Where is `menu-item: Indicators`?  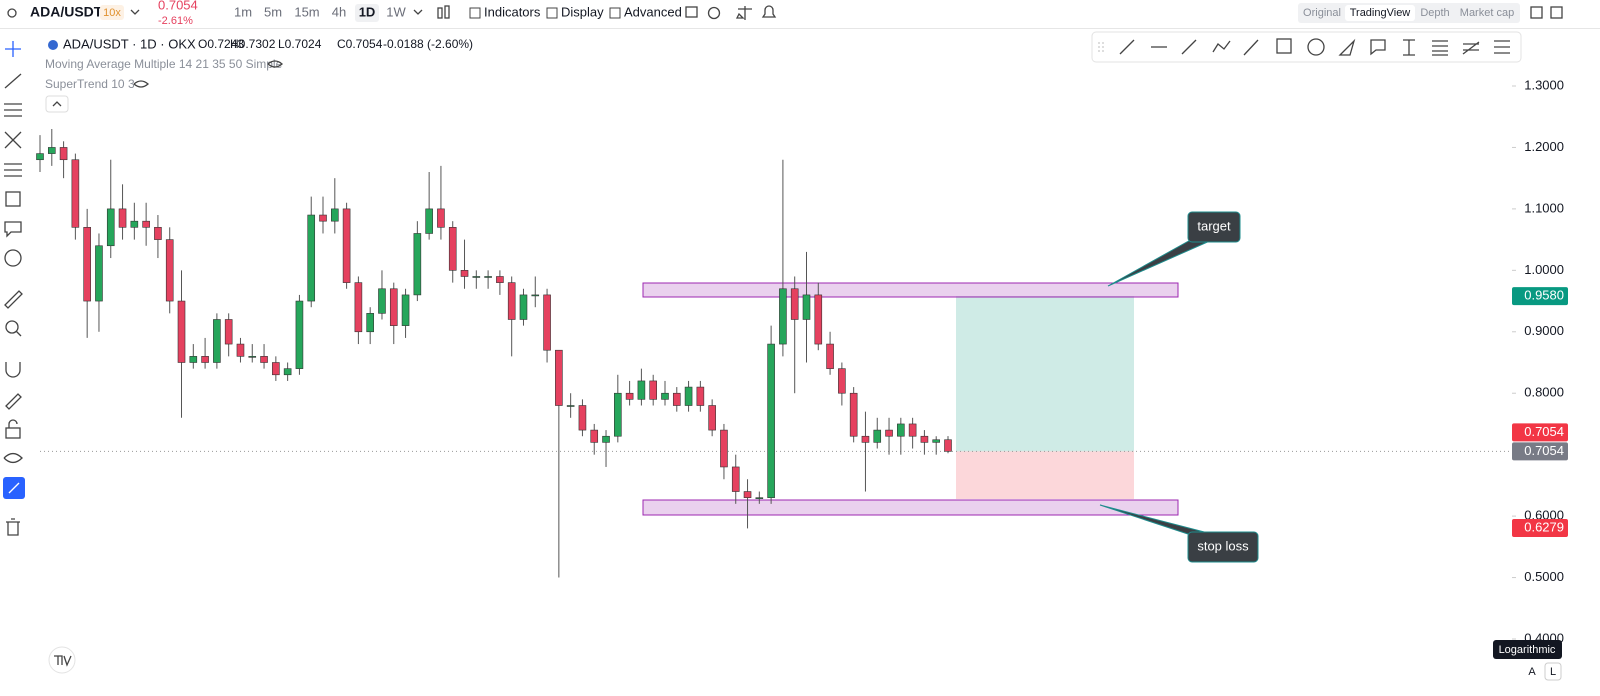
menu-item: Indicators is located at coordinates (512, 11).